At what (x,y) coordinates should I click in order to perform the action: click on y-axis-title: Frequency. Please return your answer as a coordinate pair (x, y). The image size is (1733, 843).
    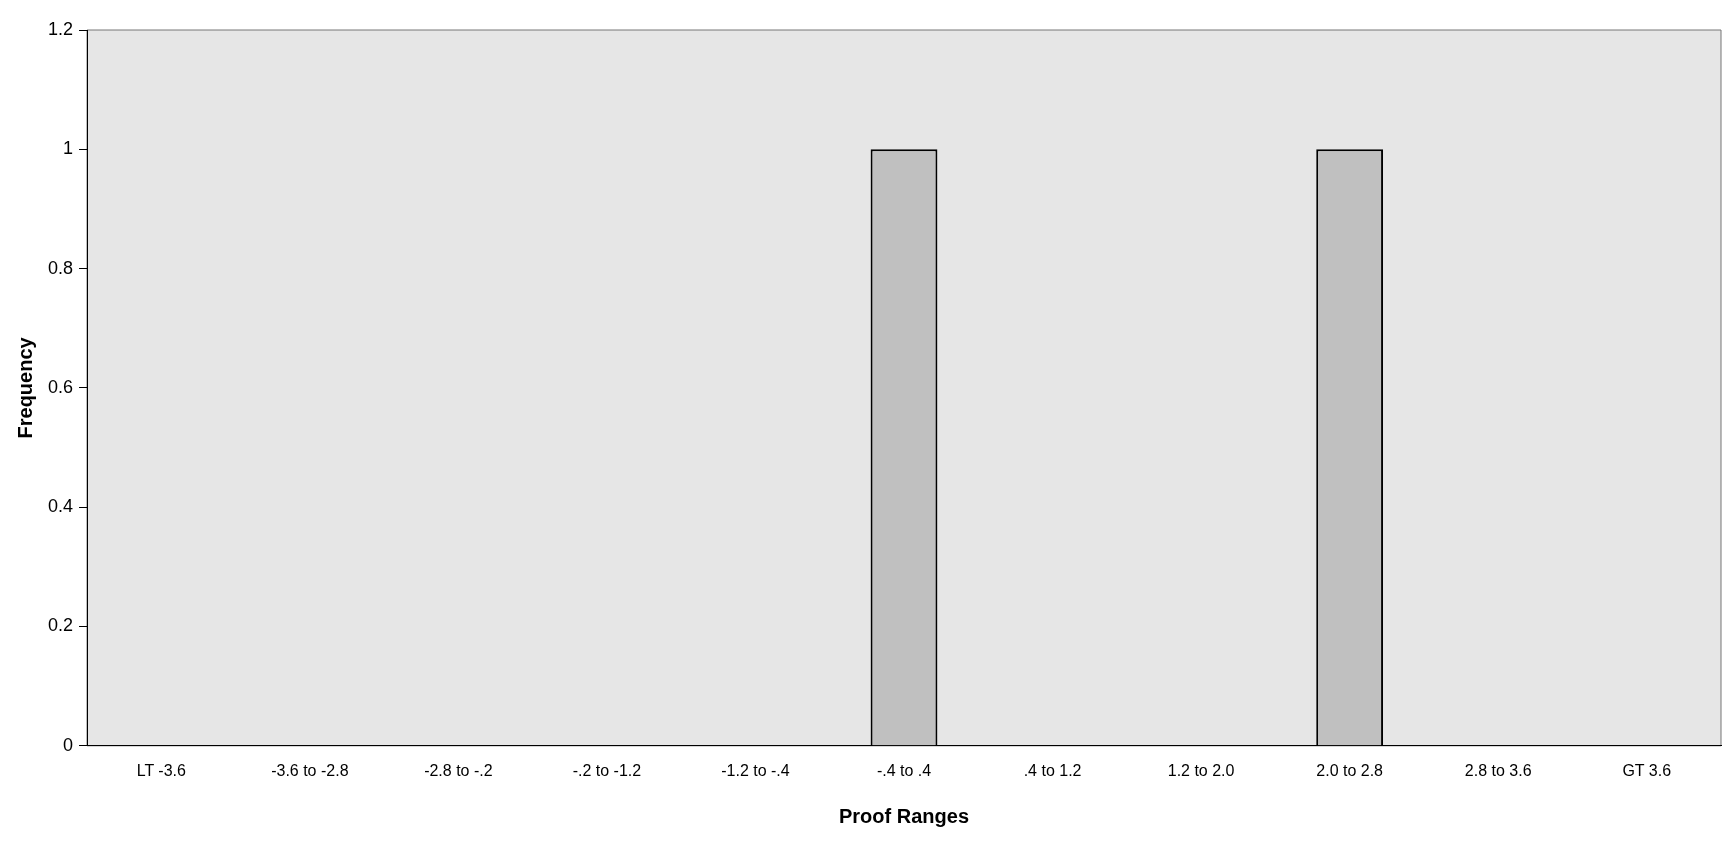
    Looking at the image, I should click on (24, 387).